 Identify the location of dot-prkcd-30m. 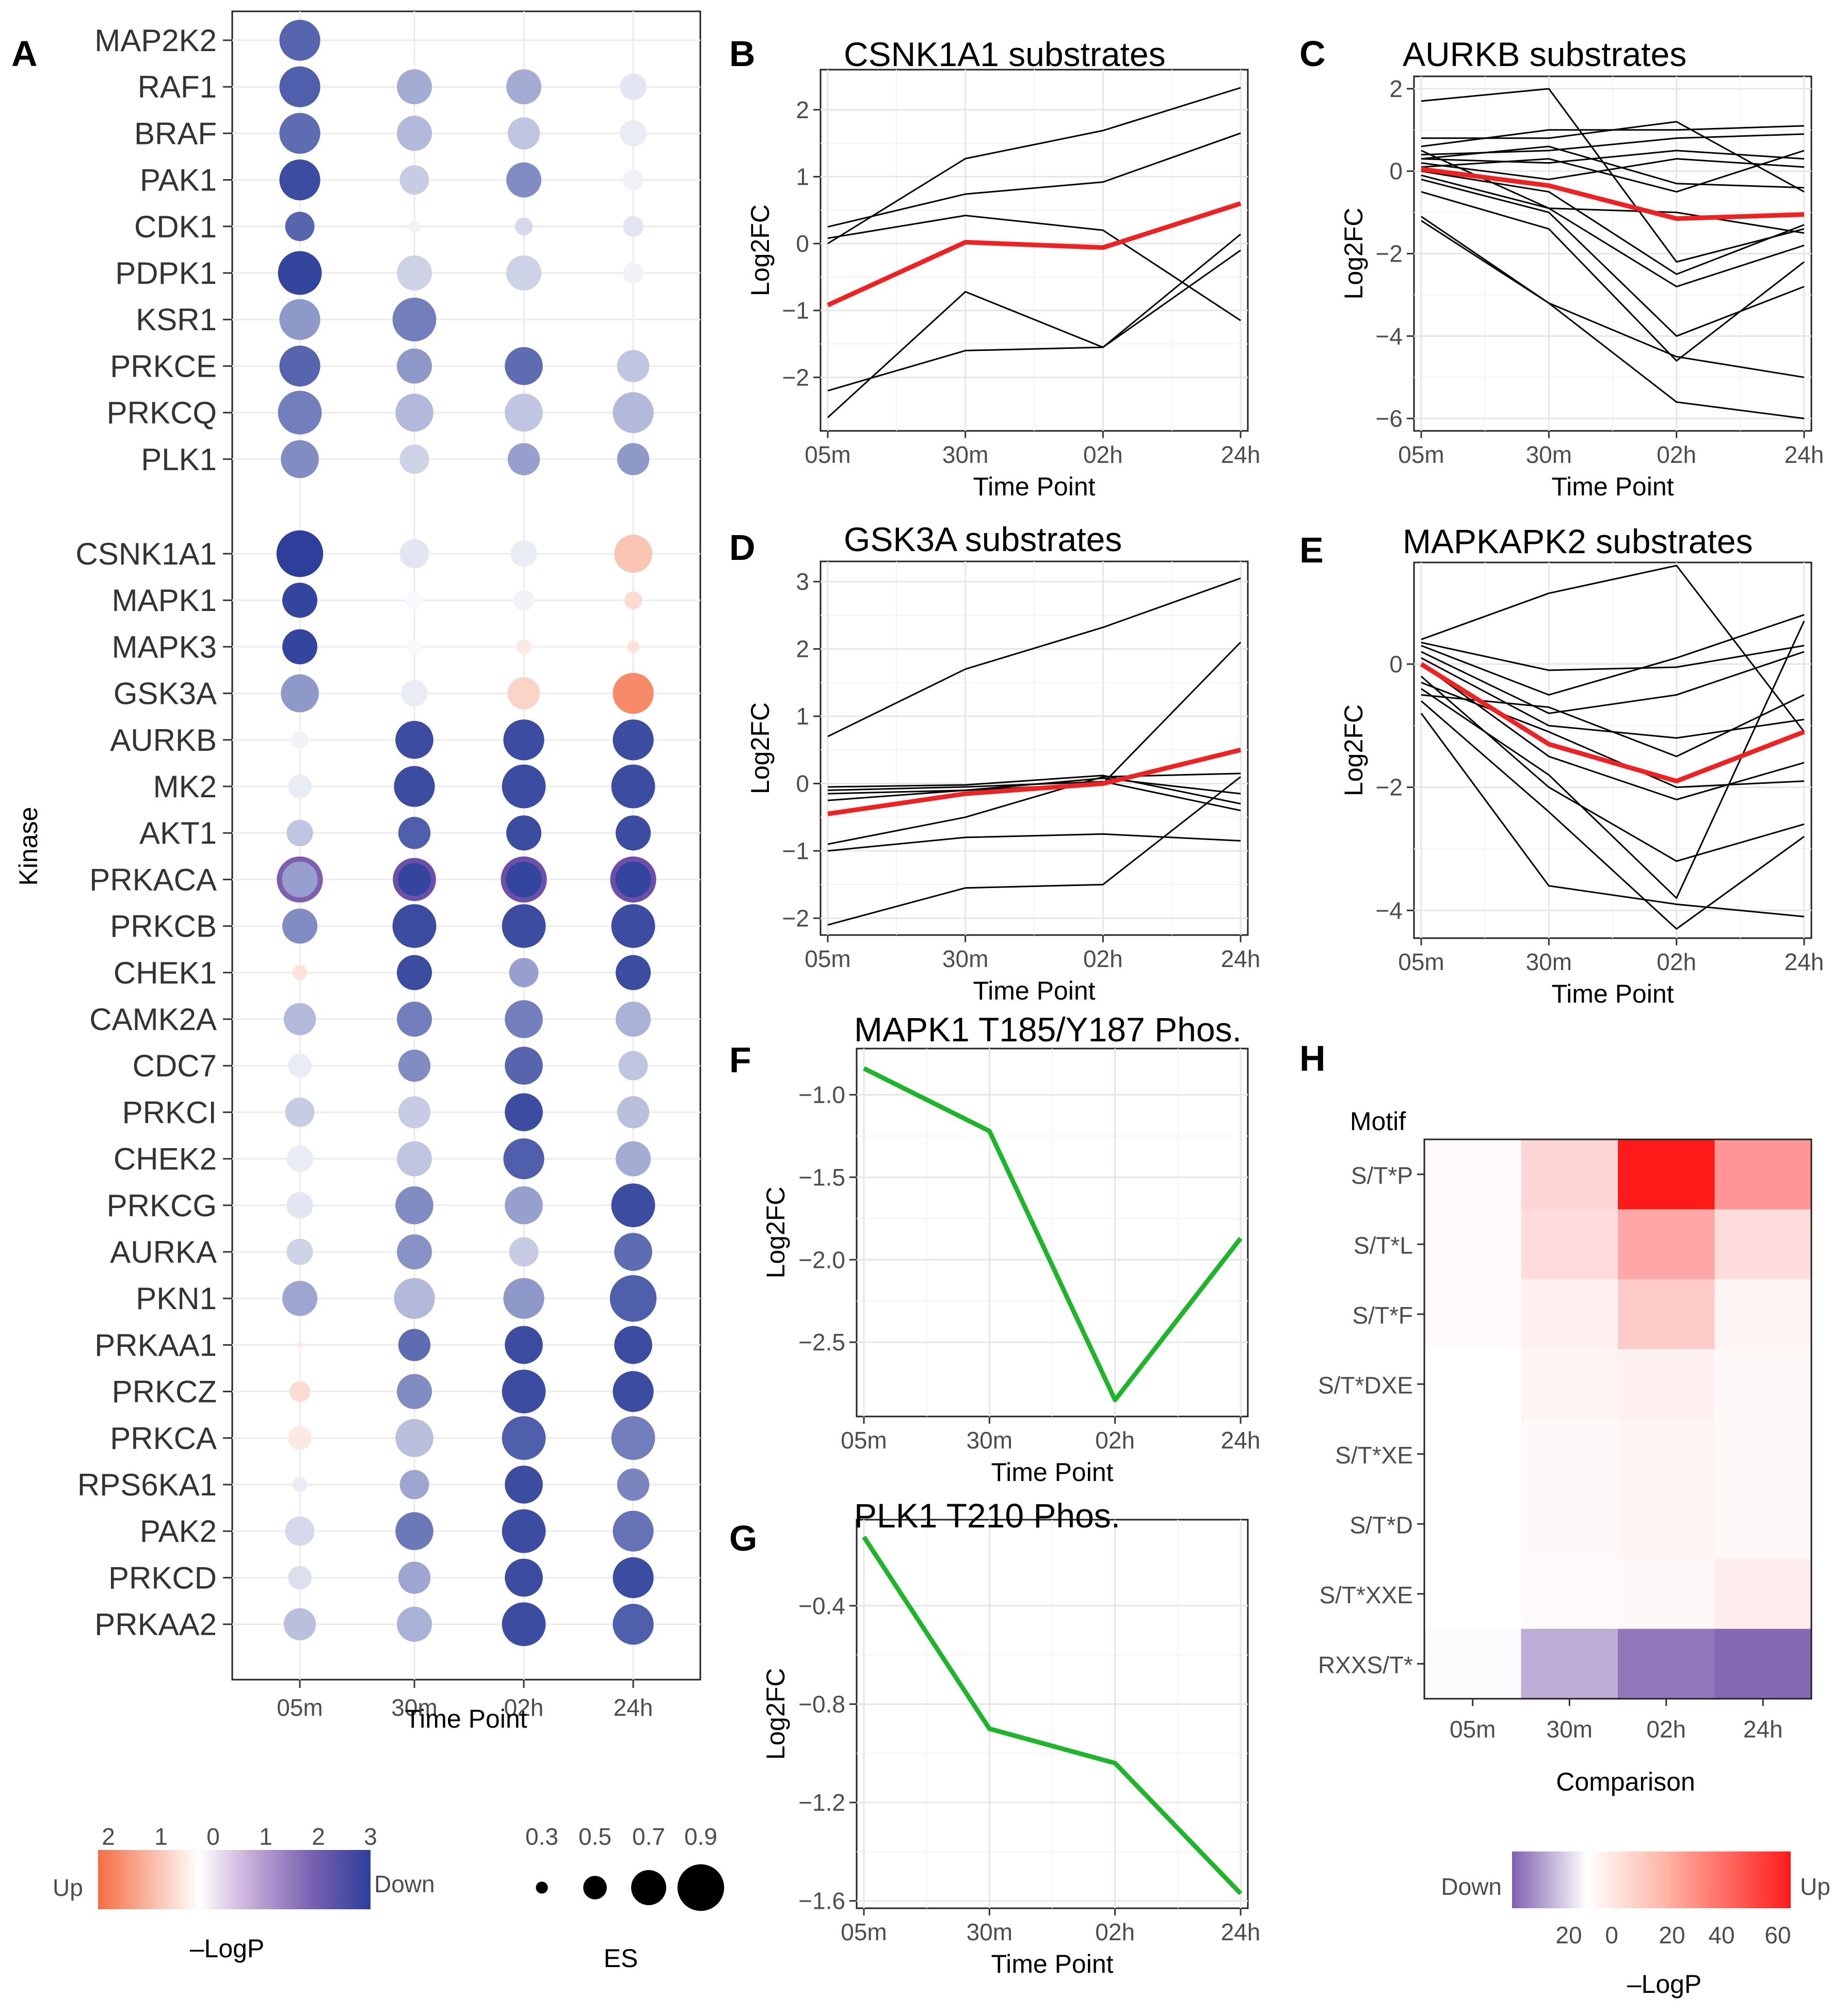
(414, 1577).